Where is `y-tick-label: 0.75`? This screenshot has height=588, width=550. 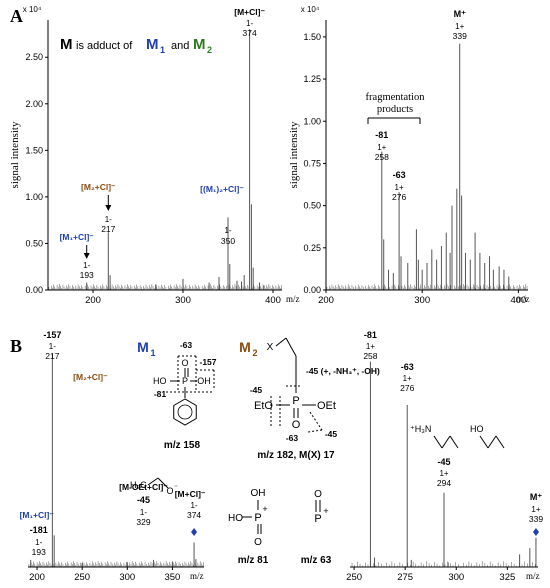
y-tick-label: 0.75 is located at coordinates (312, 163).